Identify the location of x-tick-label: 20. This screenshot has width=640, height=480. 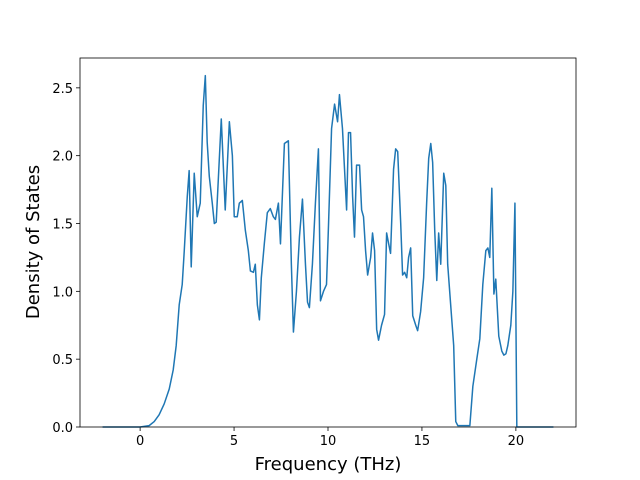
(516, 441).